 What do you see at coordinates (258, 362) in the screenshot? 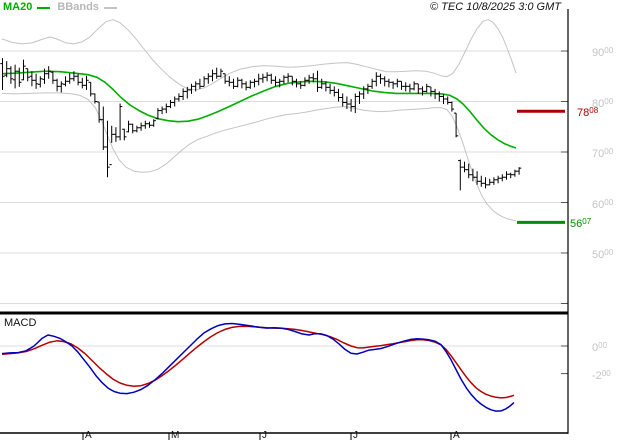
I see `macd-signal-line` at bounding box center [258, 362].